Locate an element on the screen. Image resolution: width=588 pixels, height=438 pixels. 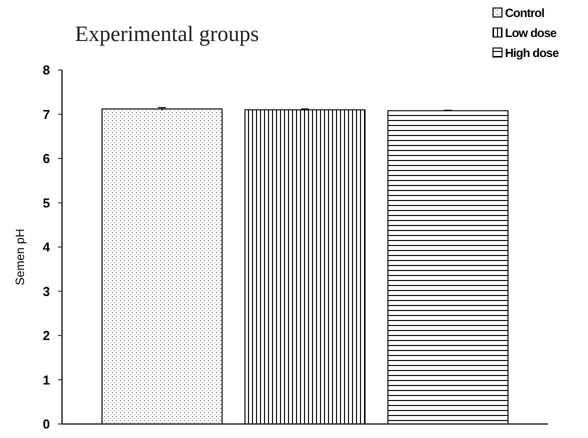
legend-label: Control is located at coordinates (524, 13).